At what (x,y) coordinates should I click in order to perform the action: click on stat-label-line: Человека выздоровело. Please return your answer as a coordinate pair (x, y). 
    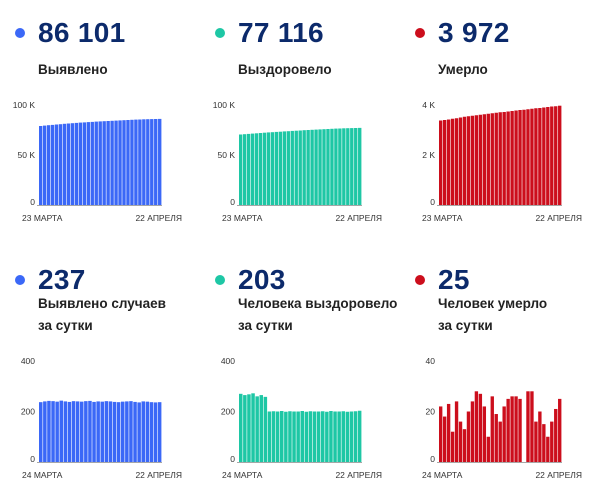
    Looking at the image, I should click on (318, 303).